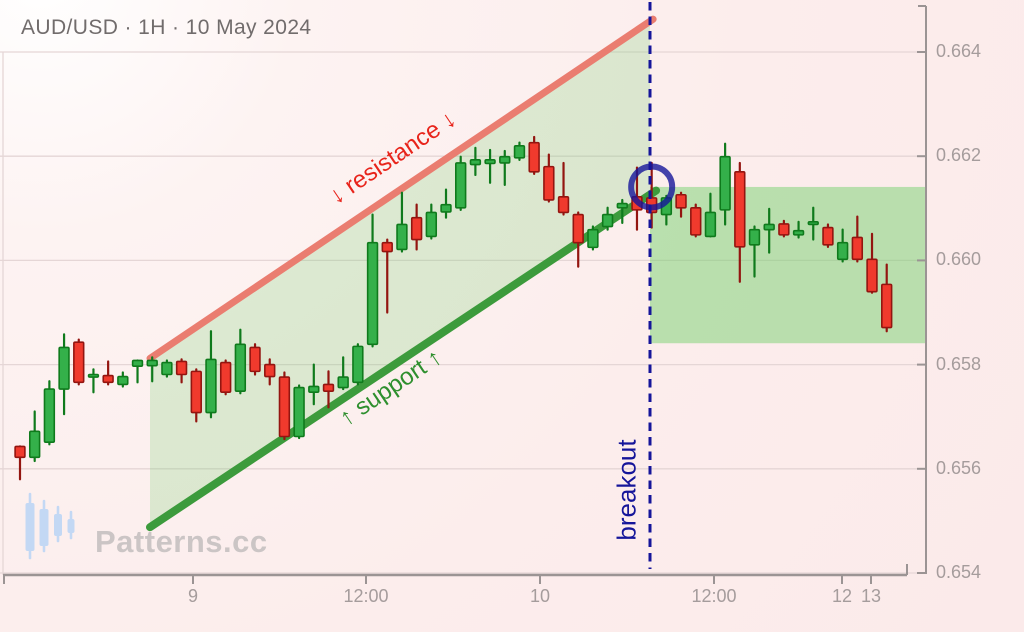  I want to click on chart-title: AUD/USD · 1H · 10 May 2024, so click(166, 27).